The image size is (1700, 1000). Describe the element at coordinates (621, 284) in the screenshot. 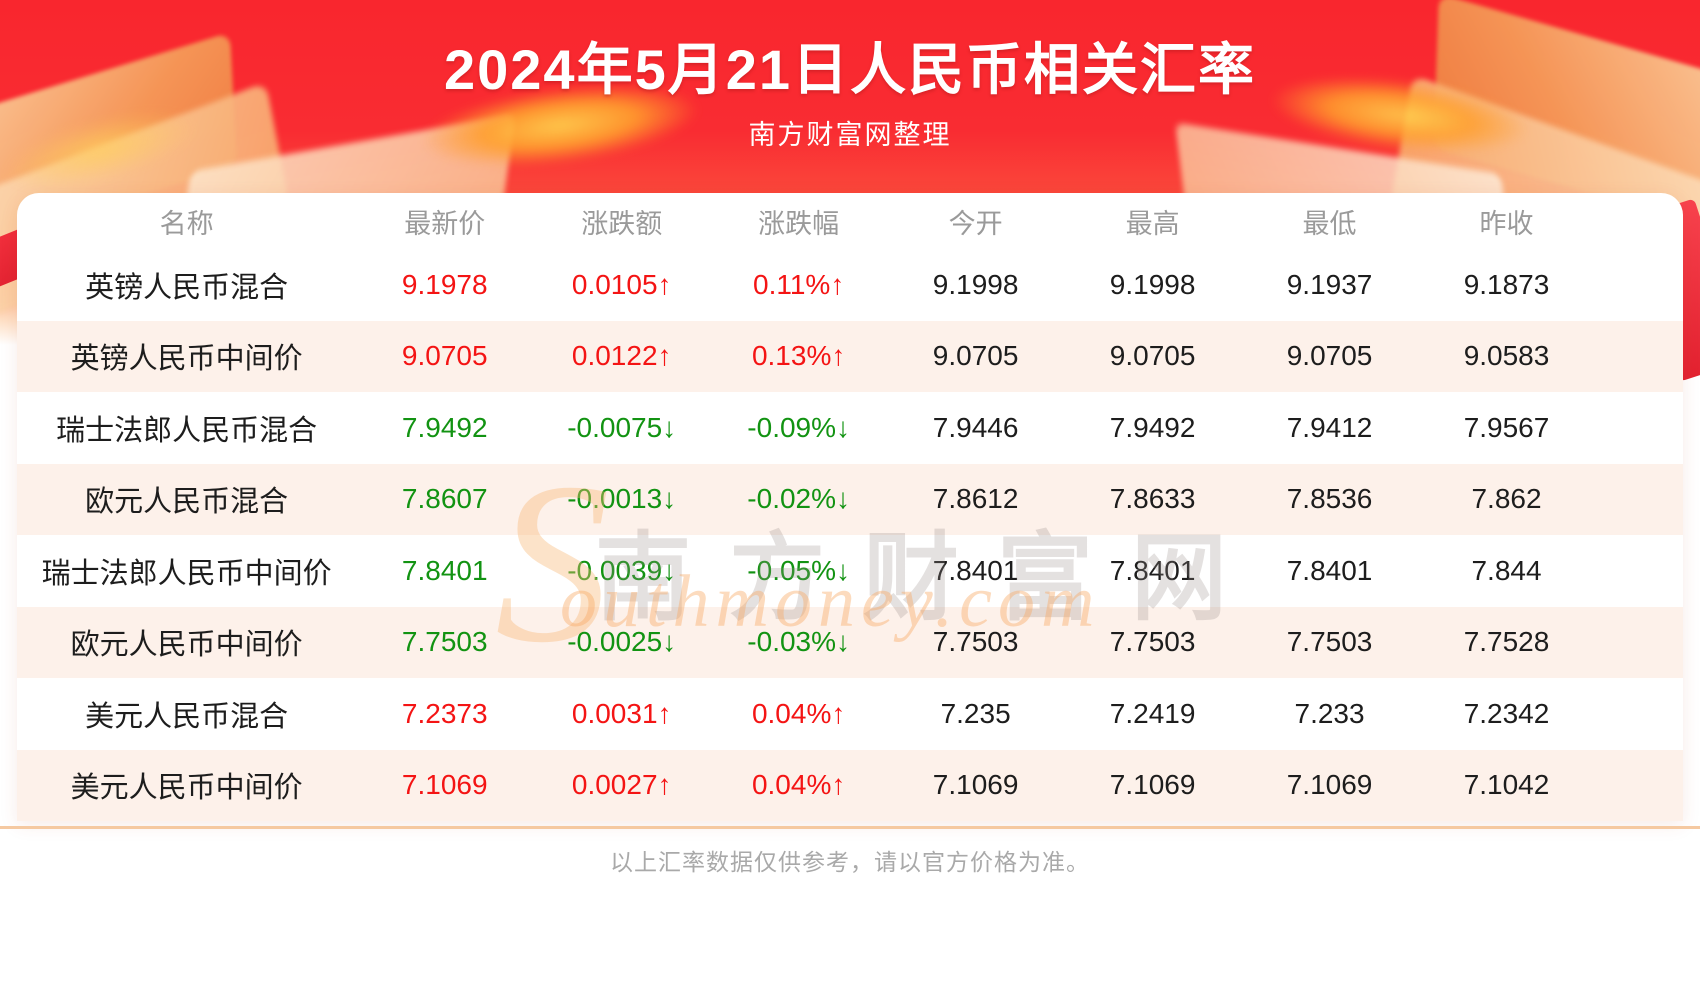

I see `row-change: 0.0105↑` at that location.